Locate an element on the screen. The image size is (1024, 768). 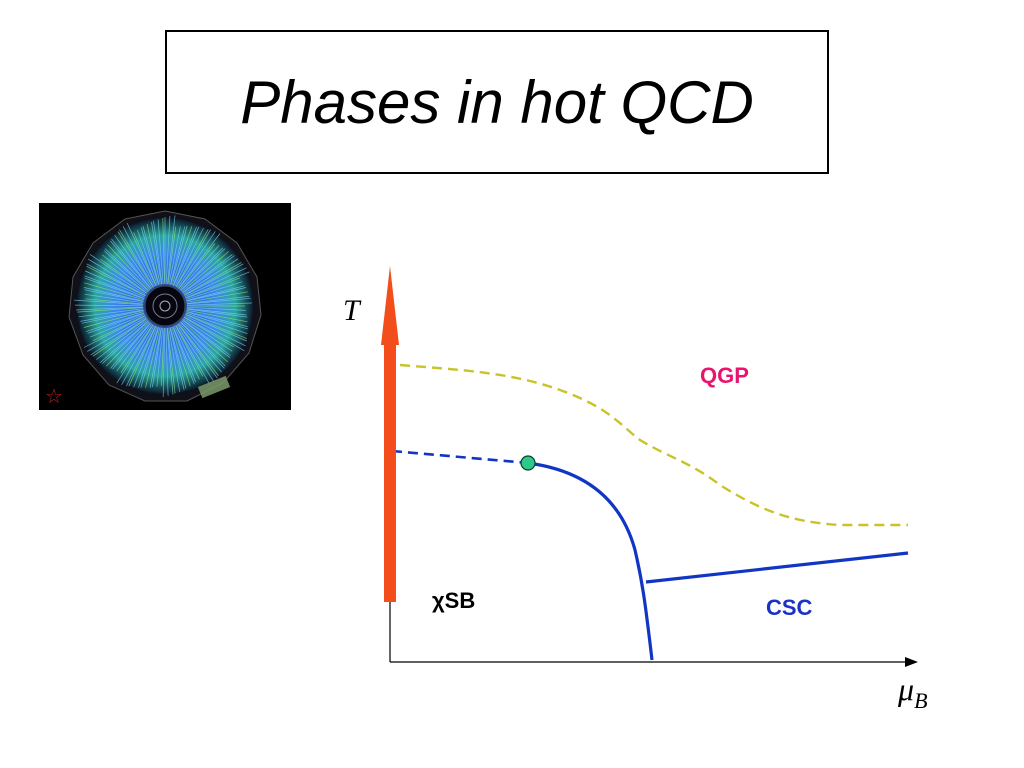
x-axis-label-subscript: B is located at coordinates (920, 700).